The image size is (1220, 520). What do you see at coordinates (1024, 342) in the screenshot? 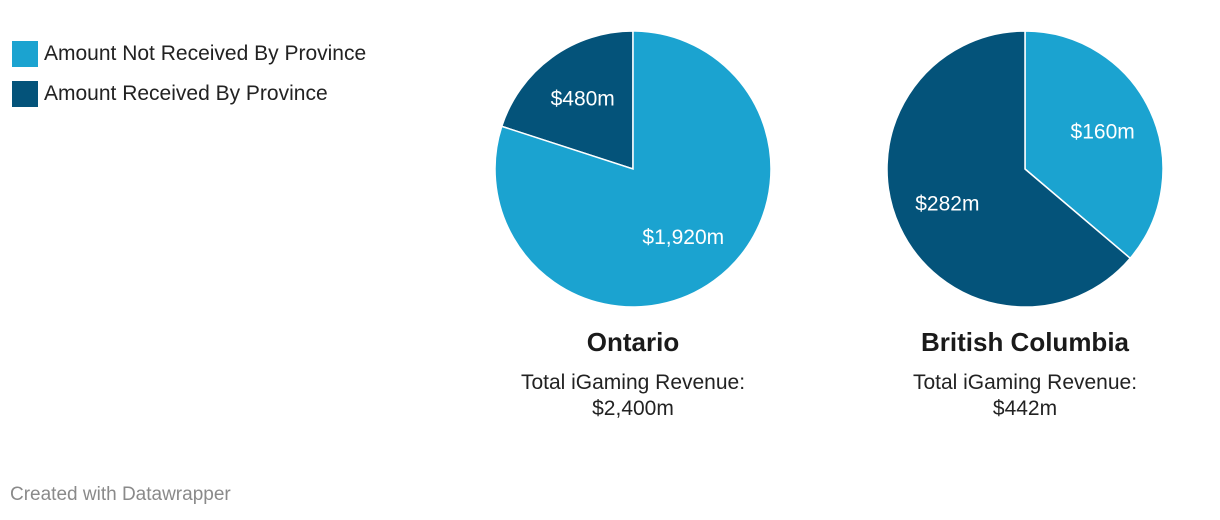
I see `pie-title-british-columbia: British Columbia` at bounding box center [1024, 342].